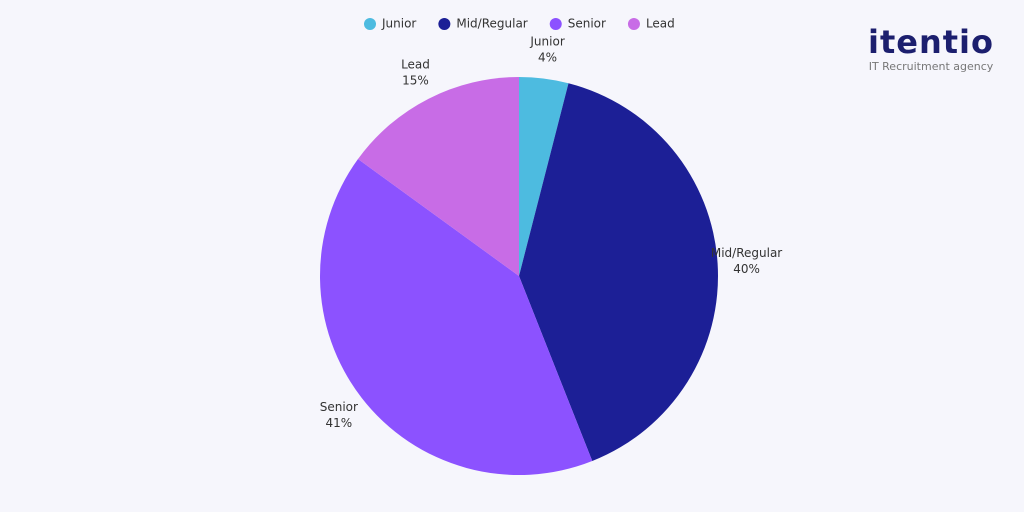 This screenshot has height=512, width=1024. I want to click on slice-label: Senior, so click(339, 407).